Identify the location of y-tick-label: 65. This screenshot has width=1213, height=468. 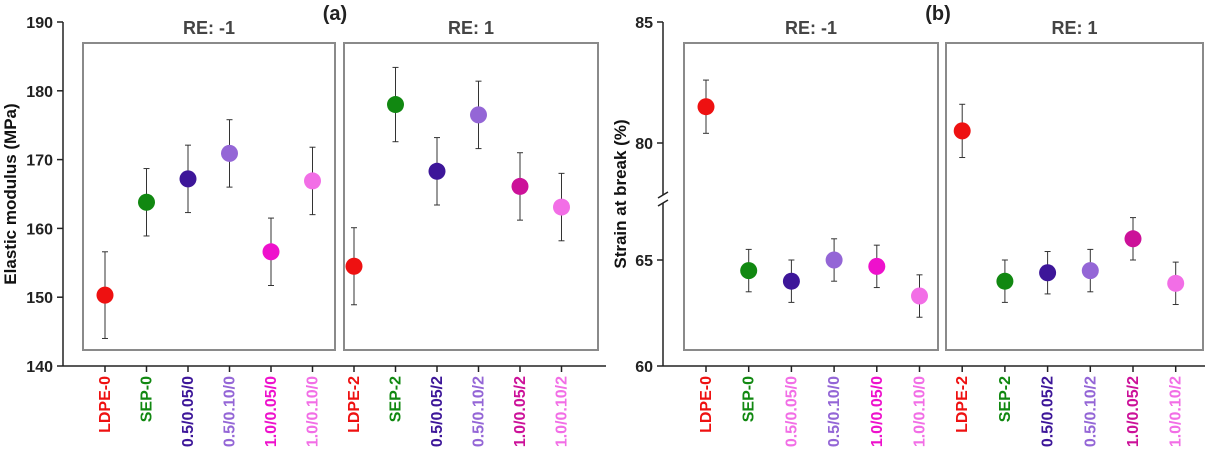
(644, 261).